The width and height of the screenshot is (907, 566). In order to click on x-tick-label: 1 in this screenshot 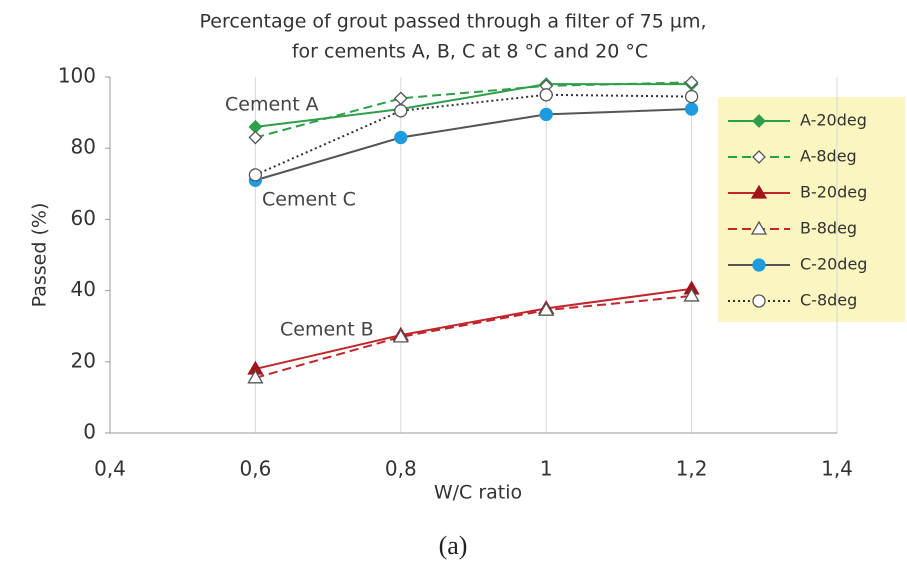, I will do `click(546, 469)`.